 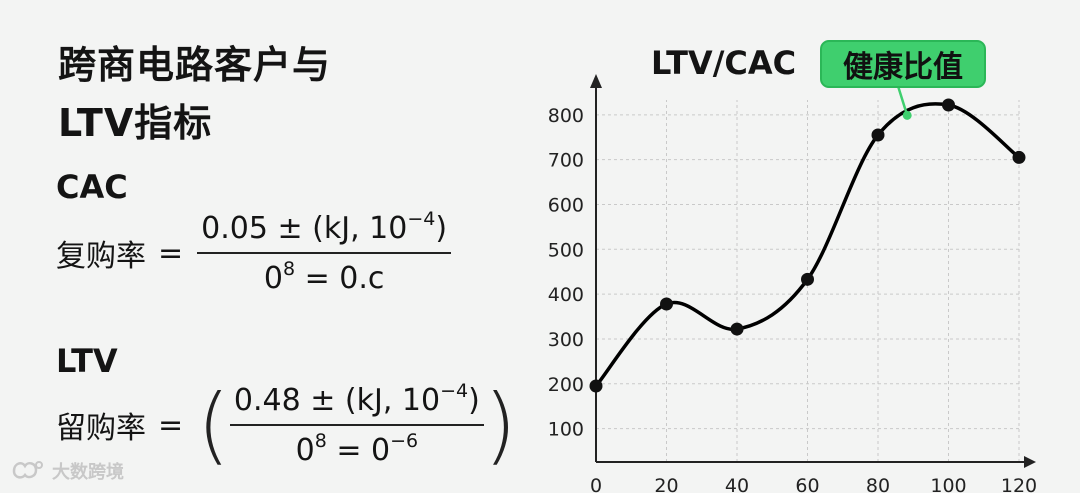 I want to click on formula-denominator: 08 = 0−6, so click(x=357, y=447).